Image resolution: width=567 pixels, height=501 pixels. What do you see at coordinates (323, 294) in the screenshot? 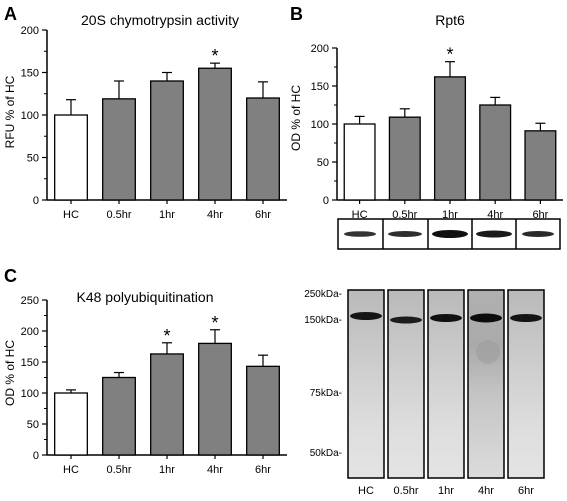
I see `marker-label-250: 250kDa-` at bounding box center [323, 294].